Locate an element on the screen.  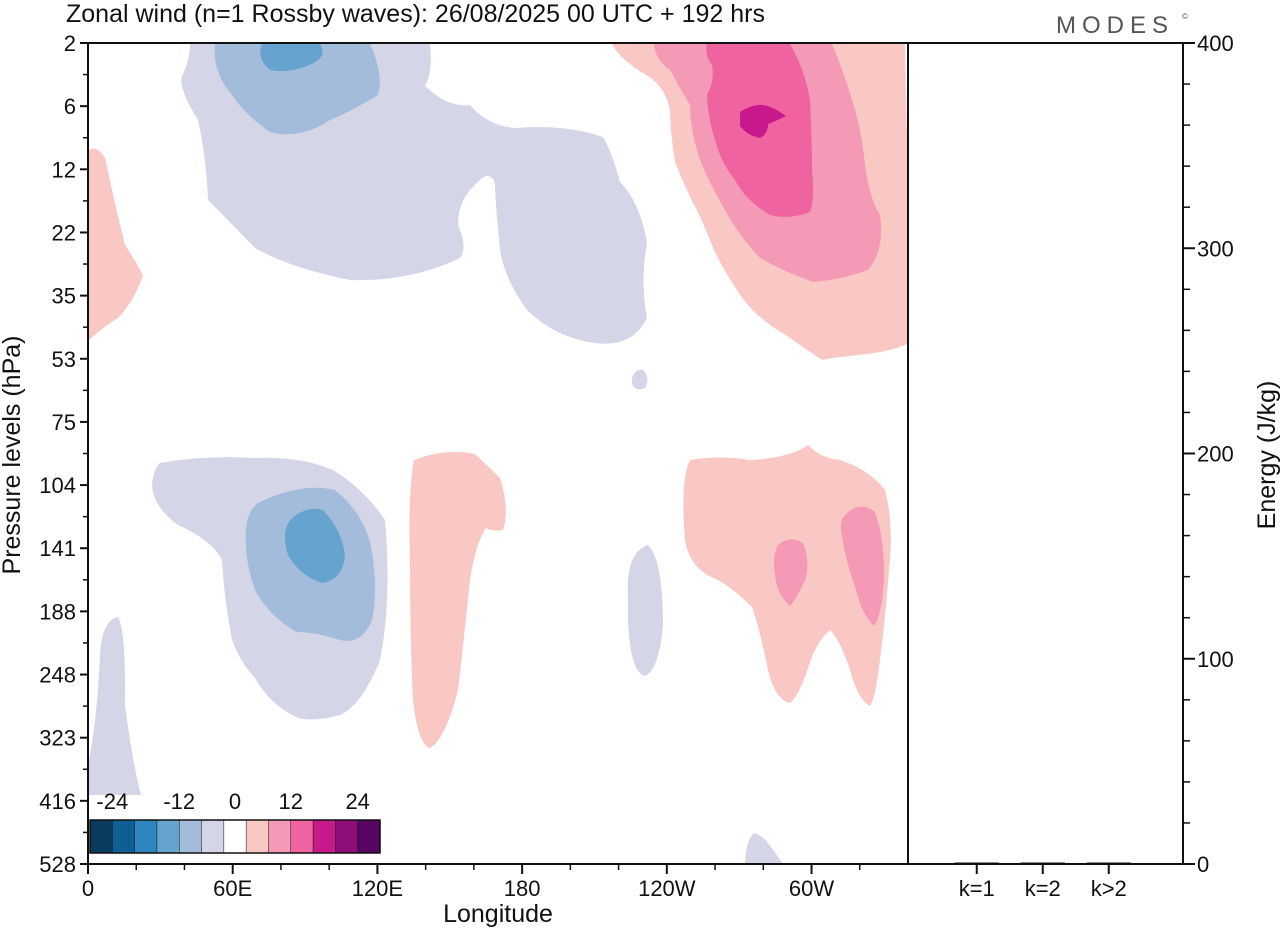
colorbar-label: 0 is located at coordinates (235, 801).